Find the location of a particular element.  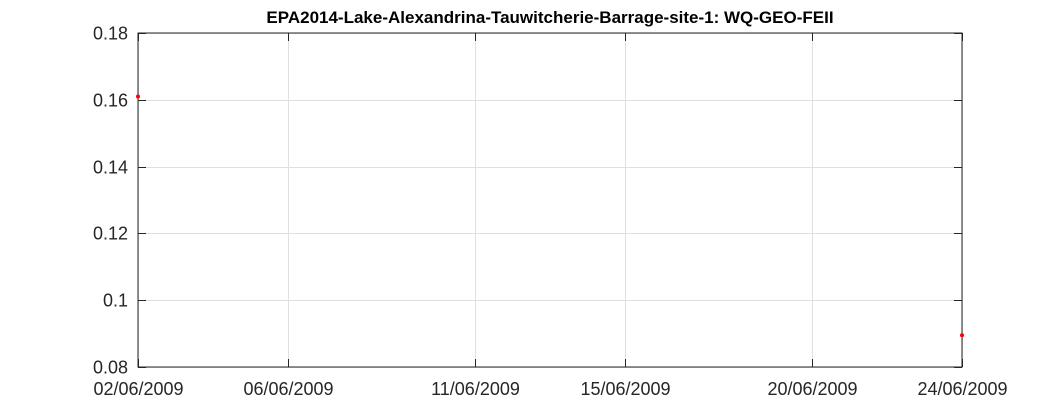

y-tick-label: 0.1 is located at coordinates (115, 301).